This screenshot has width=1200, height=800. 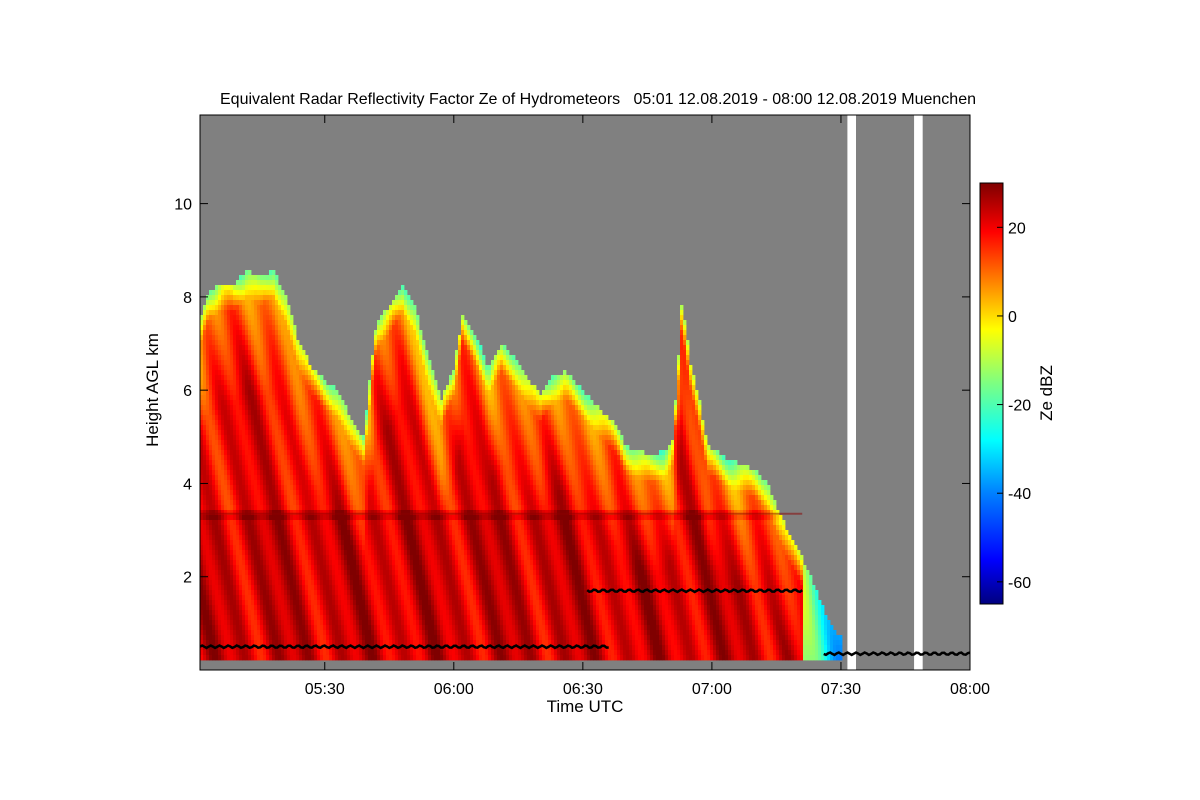 What do you see at coordinates (183, 205) in the screenshot?
I see `y-tick-label: 10` at bounding box center [183, 205].